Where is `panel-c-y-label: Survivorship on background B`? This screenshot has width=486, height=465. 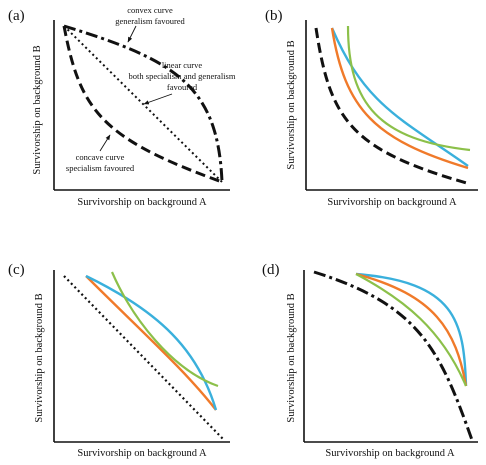
panel-c-y-label: Survivorship on background B is located at coordinates (39, 357).